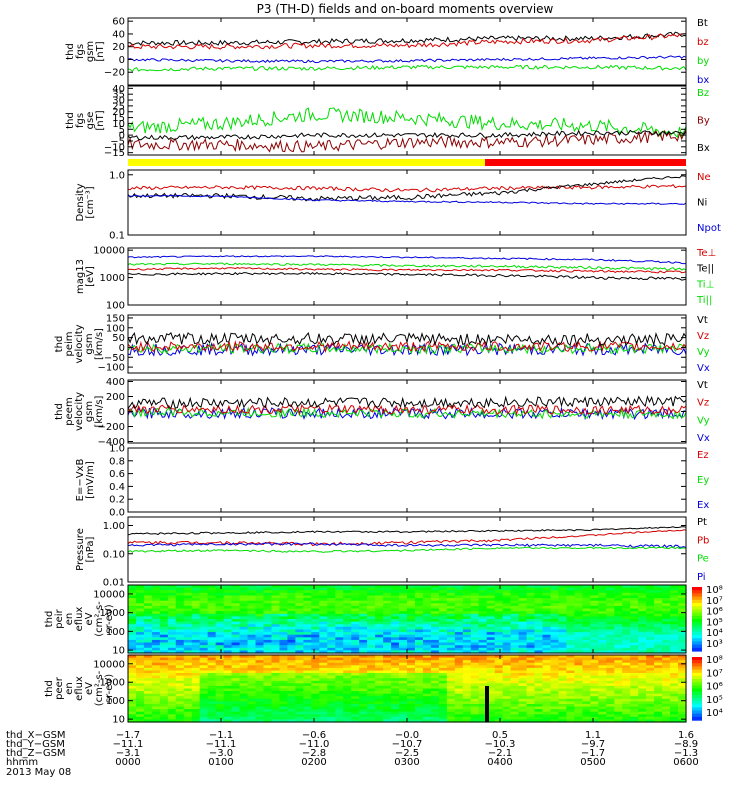 The width and height of the screenshot is (750, 800). What do you see at coordinates (89, 411) in the screenshot?
I see `y-axis-label-line: gsm` at bounding box center [89, 411].